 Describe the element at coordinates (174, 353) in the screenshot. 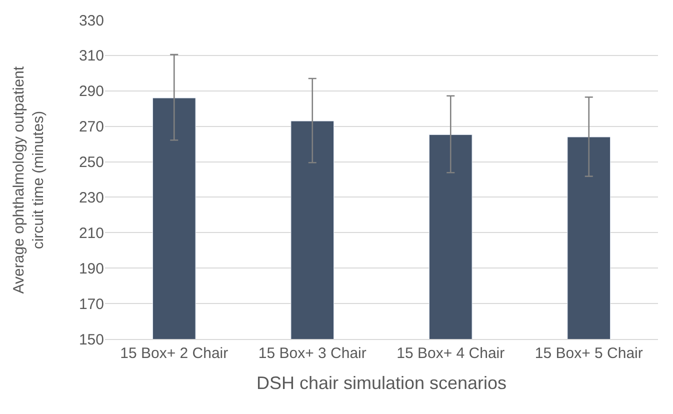

I see `x-tick-label: 15 Box+ 2 Chair` at that location.